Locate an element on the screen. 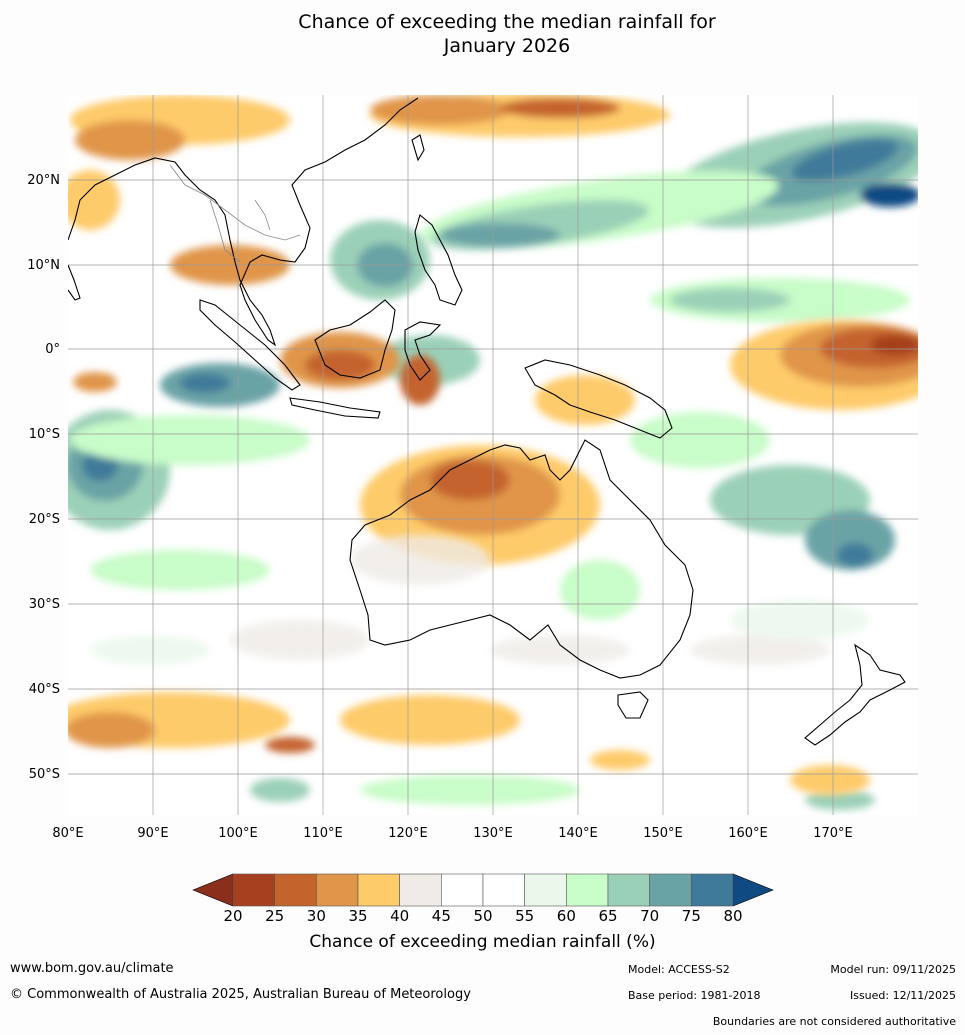 This screenshot has width=965, height=1035. colorbar: 20 25 30 35 40 45 50 55 60 65 70 75 80 is located at coordinates (483, 899).